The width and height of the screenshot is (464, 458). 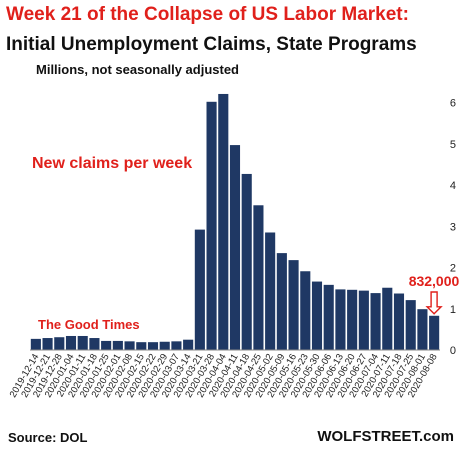 I want to click on y-tick-label: 6, so click(x=453, y=104).